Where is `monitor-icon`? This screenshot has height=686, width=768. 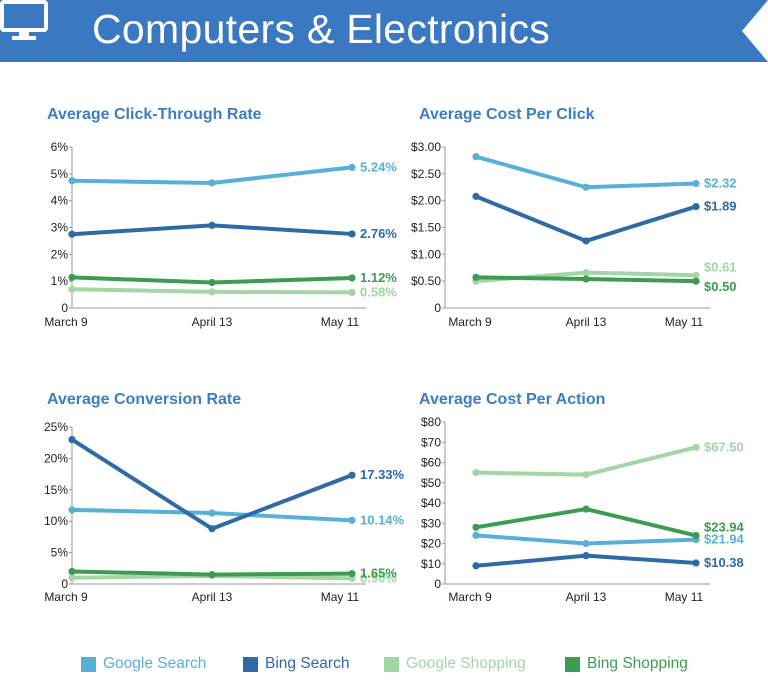
monitor-icon is located at coordinates (24, 20).